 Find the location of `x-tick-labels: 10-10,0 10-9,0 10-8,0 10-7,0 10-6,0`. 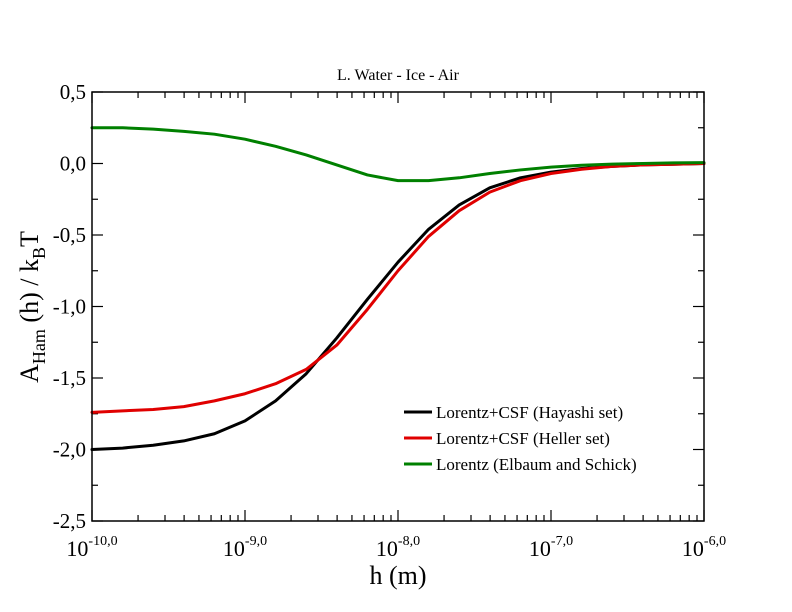

x-tick-labels: 10-10,0 10-9,0 10-8,0 10-7,0 10-6,0 is located at coordinates (396, 547).